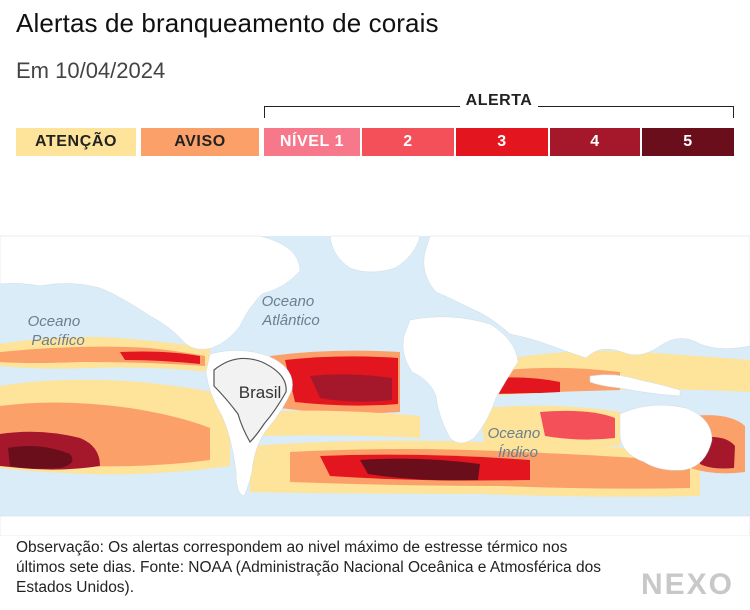 The image size is (750, 610). What do you see at coordinates (514, 433) in the screenshot?
I see `ocean-label-indico-l1: Oceano` at bounding box center [514, 433].